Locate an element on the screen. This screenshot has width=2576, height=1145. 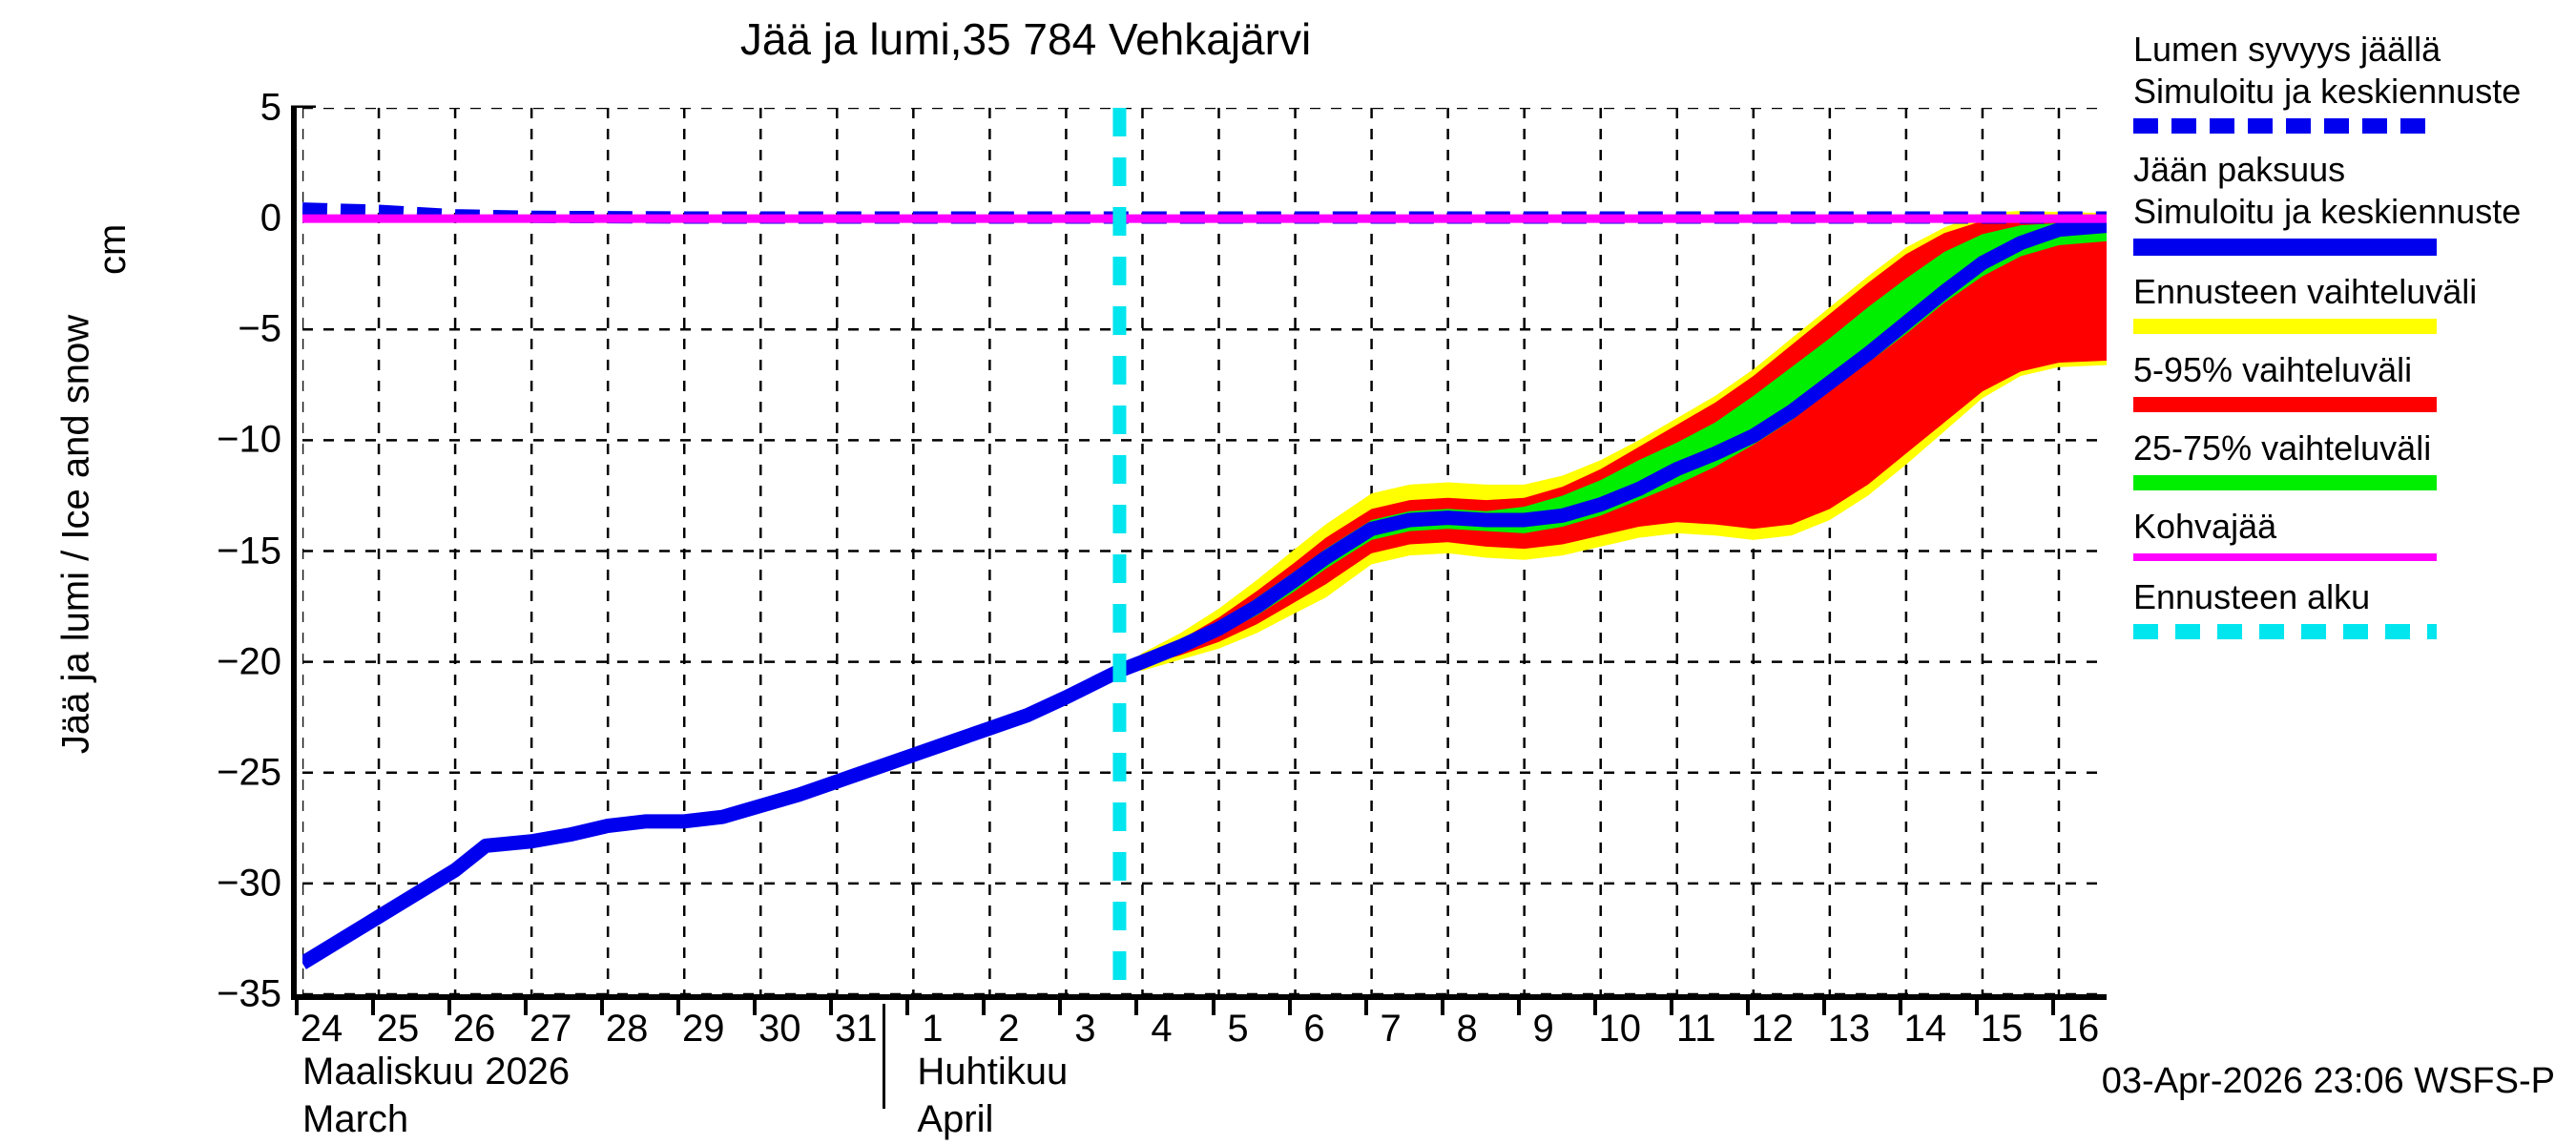
legend-item: Ennusteen vaihteluväli is located at coordinates (2343, 302).